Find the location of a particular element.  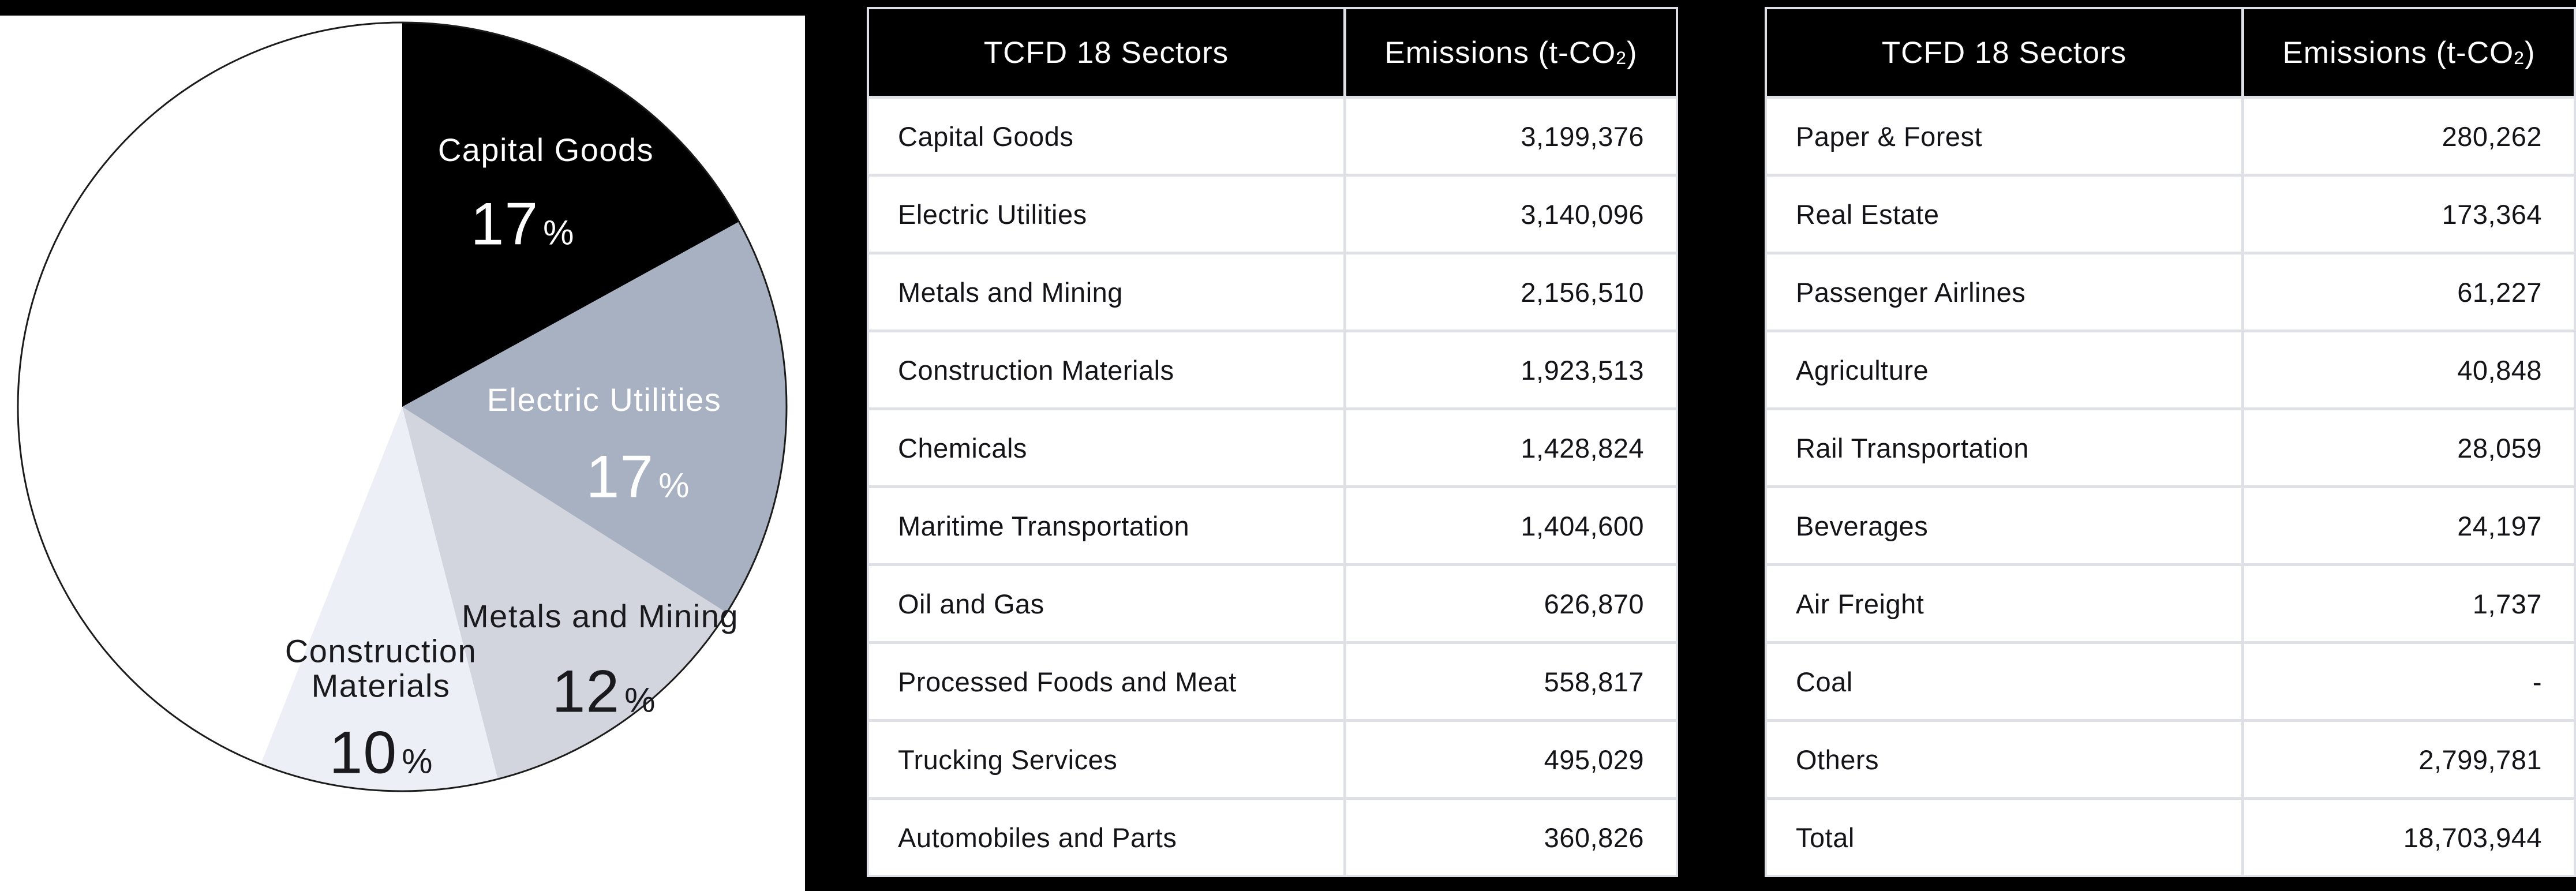

table-row-sector-cell: Beverages is located at coordinates (2004, 526).